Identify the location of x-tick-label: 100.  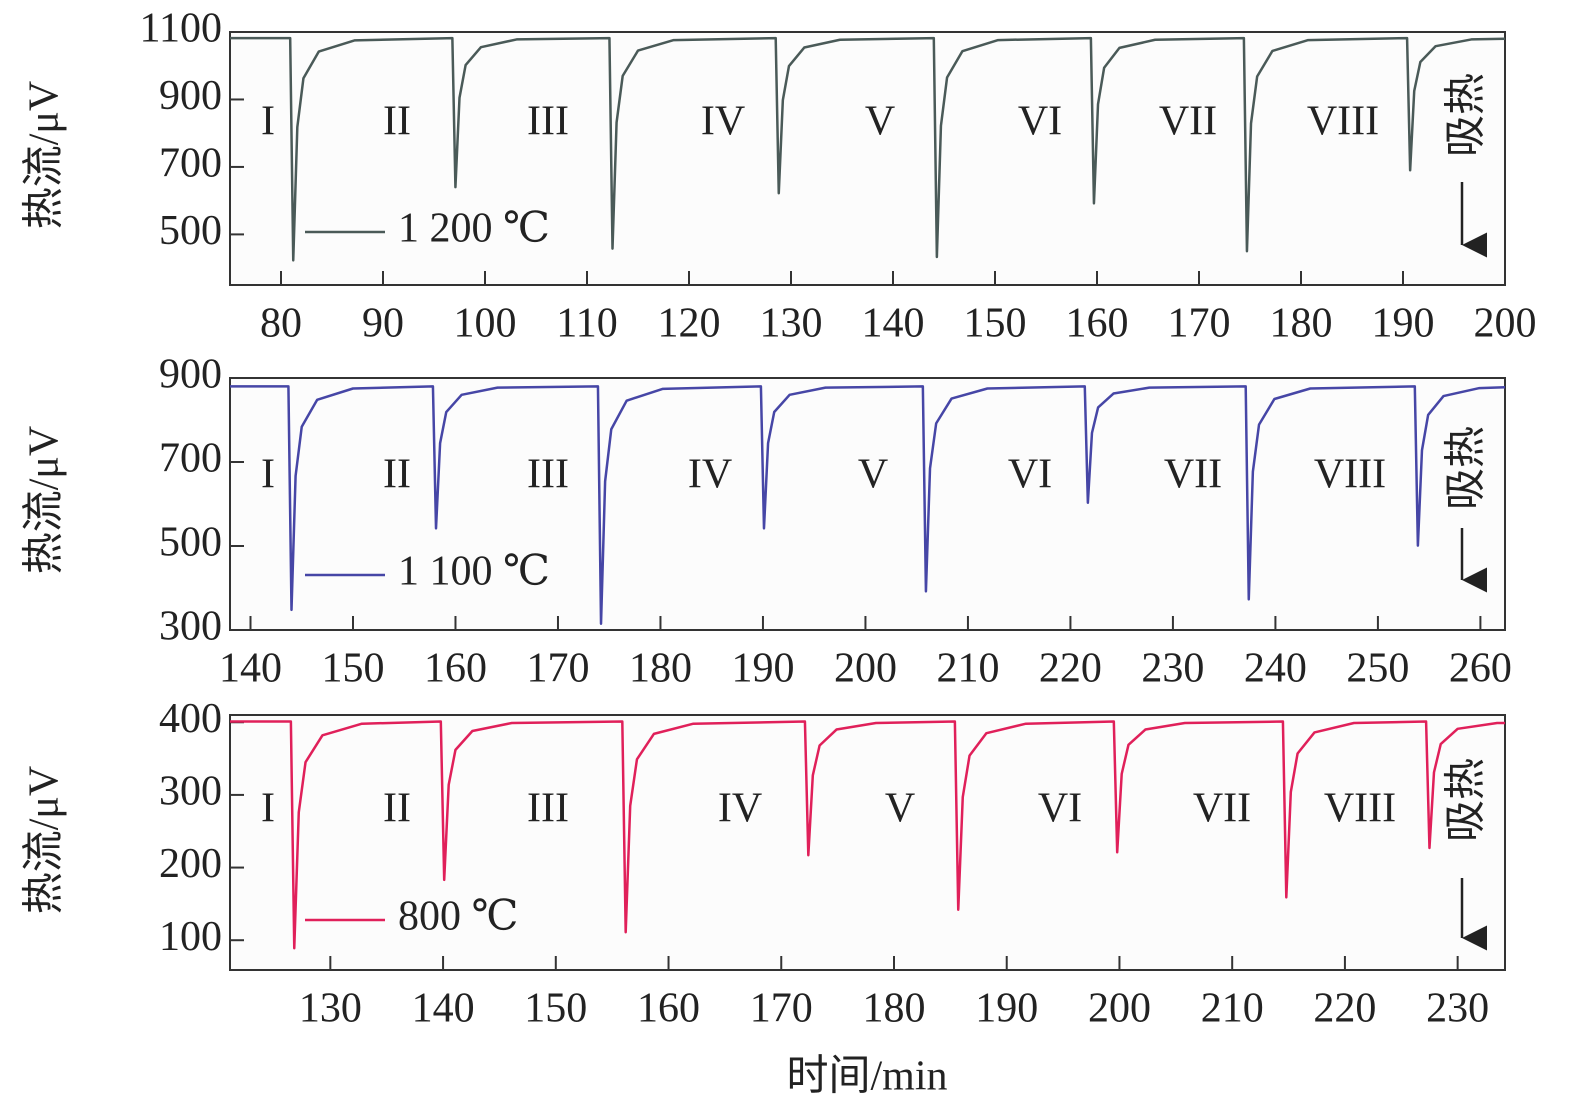
(485, 324).